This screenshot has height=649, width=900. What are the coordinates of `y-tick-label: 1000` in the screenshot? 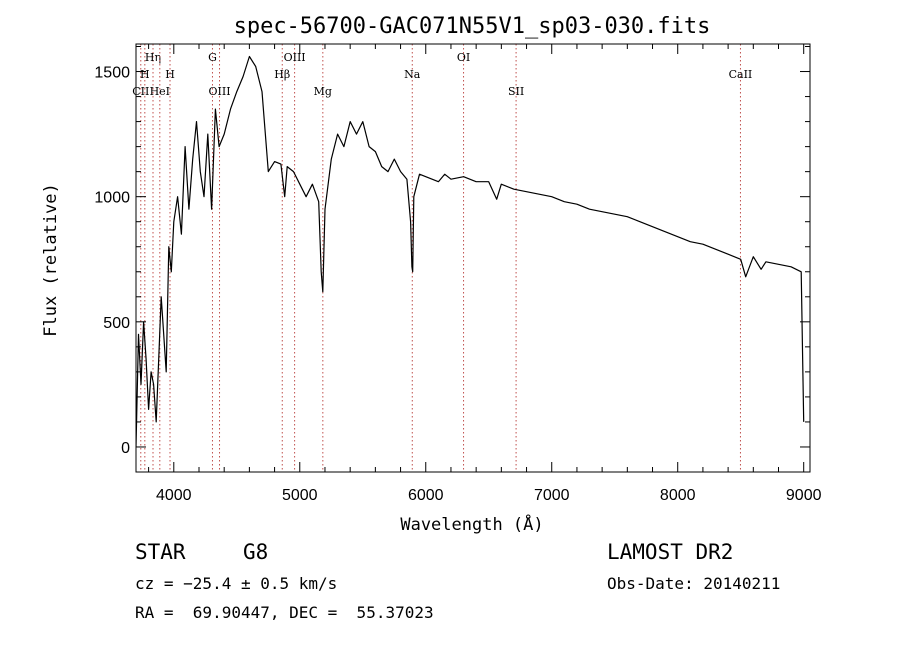 It's located at (112, 198).